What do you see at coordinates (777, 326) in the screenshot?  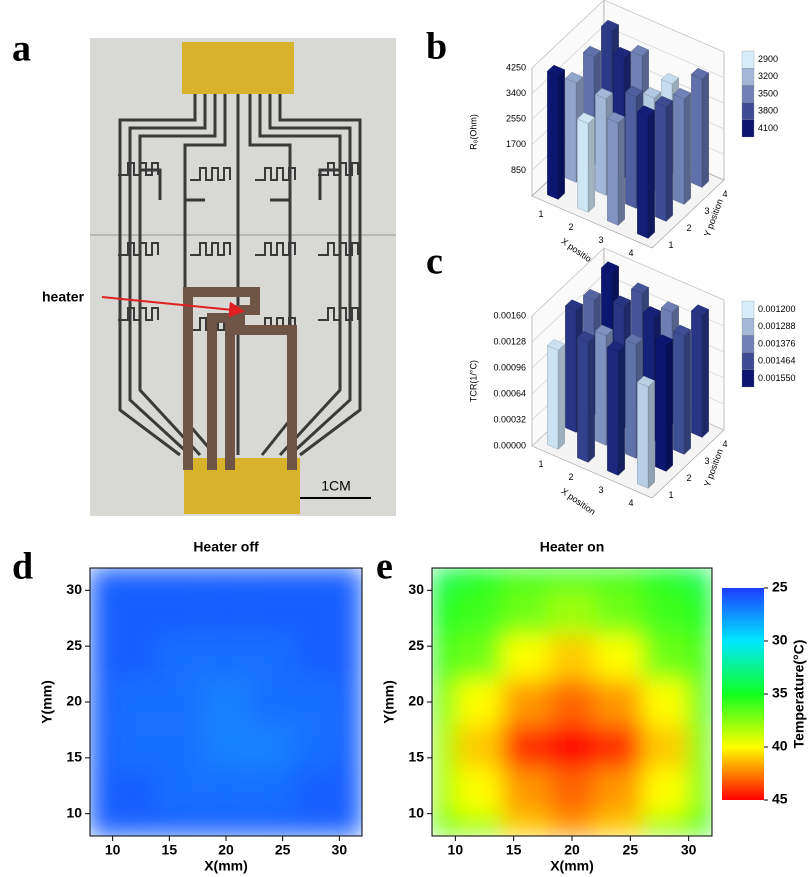 I see `colorbar-label: 0.001288` at bounding box center [777, 326].